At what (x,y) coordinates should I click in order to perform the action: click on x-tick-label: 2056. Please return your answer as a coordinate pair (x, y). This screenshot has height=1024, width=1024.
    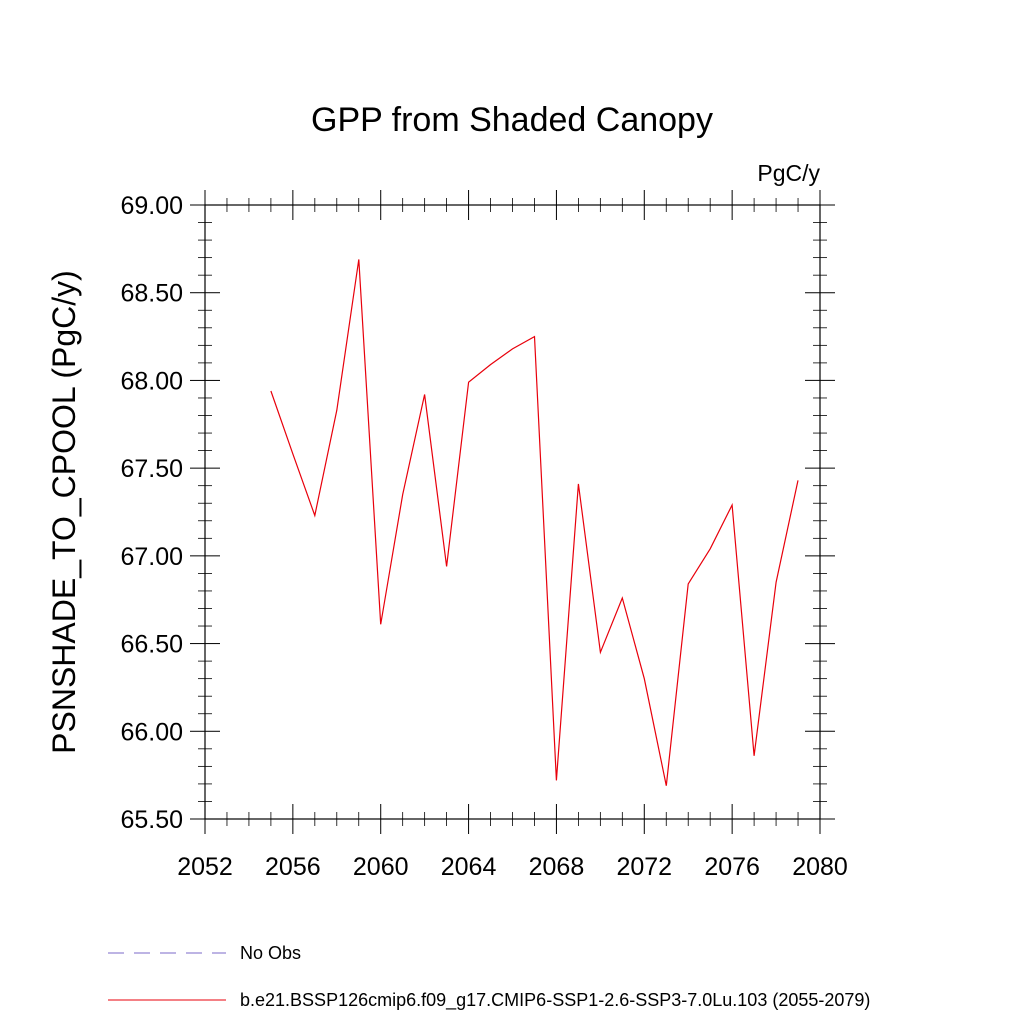
    Looking at the image, I should click on (293, 867).